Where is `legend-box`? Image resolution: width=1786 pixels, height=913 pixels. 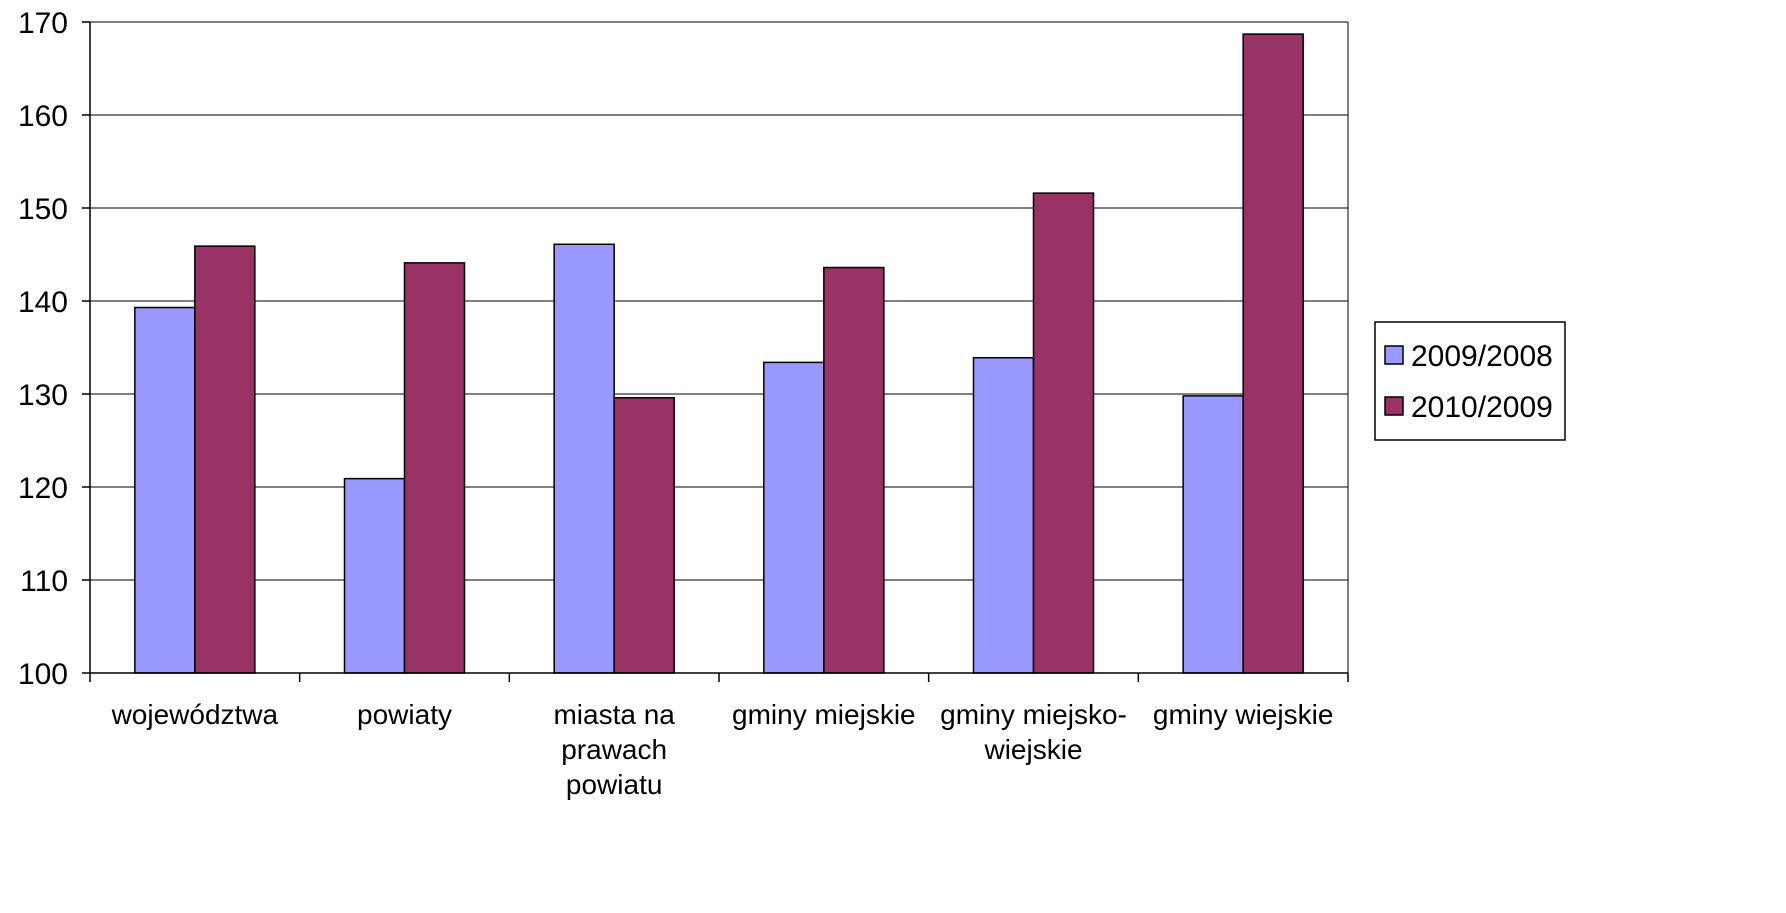 legend-box is located at coordinates (1470, 381).